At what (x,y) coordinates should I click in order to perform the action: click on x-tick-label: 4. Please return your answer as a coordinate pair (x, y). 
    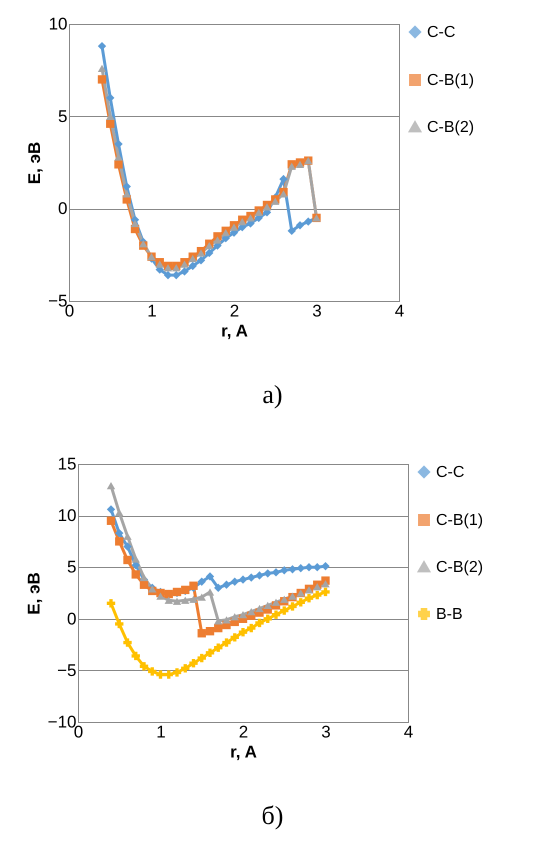
    Looking at the image, I should click on (409, 732).